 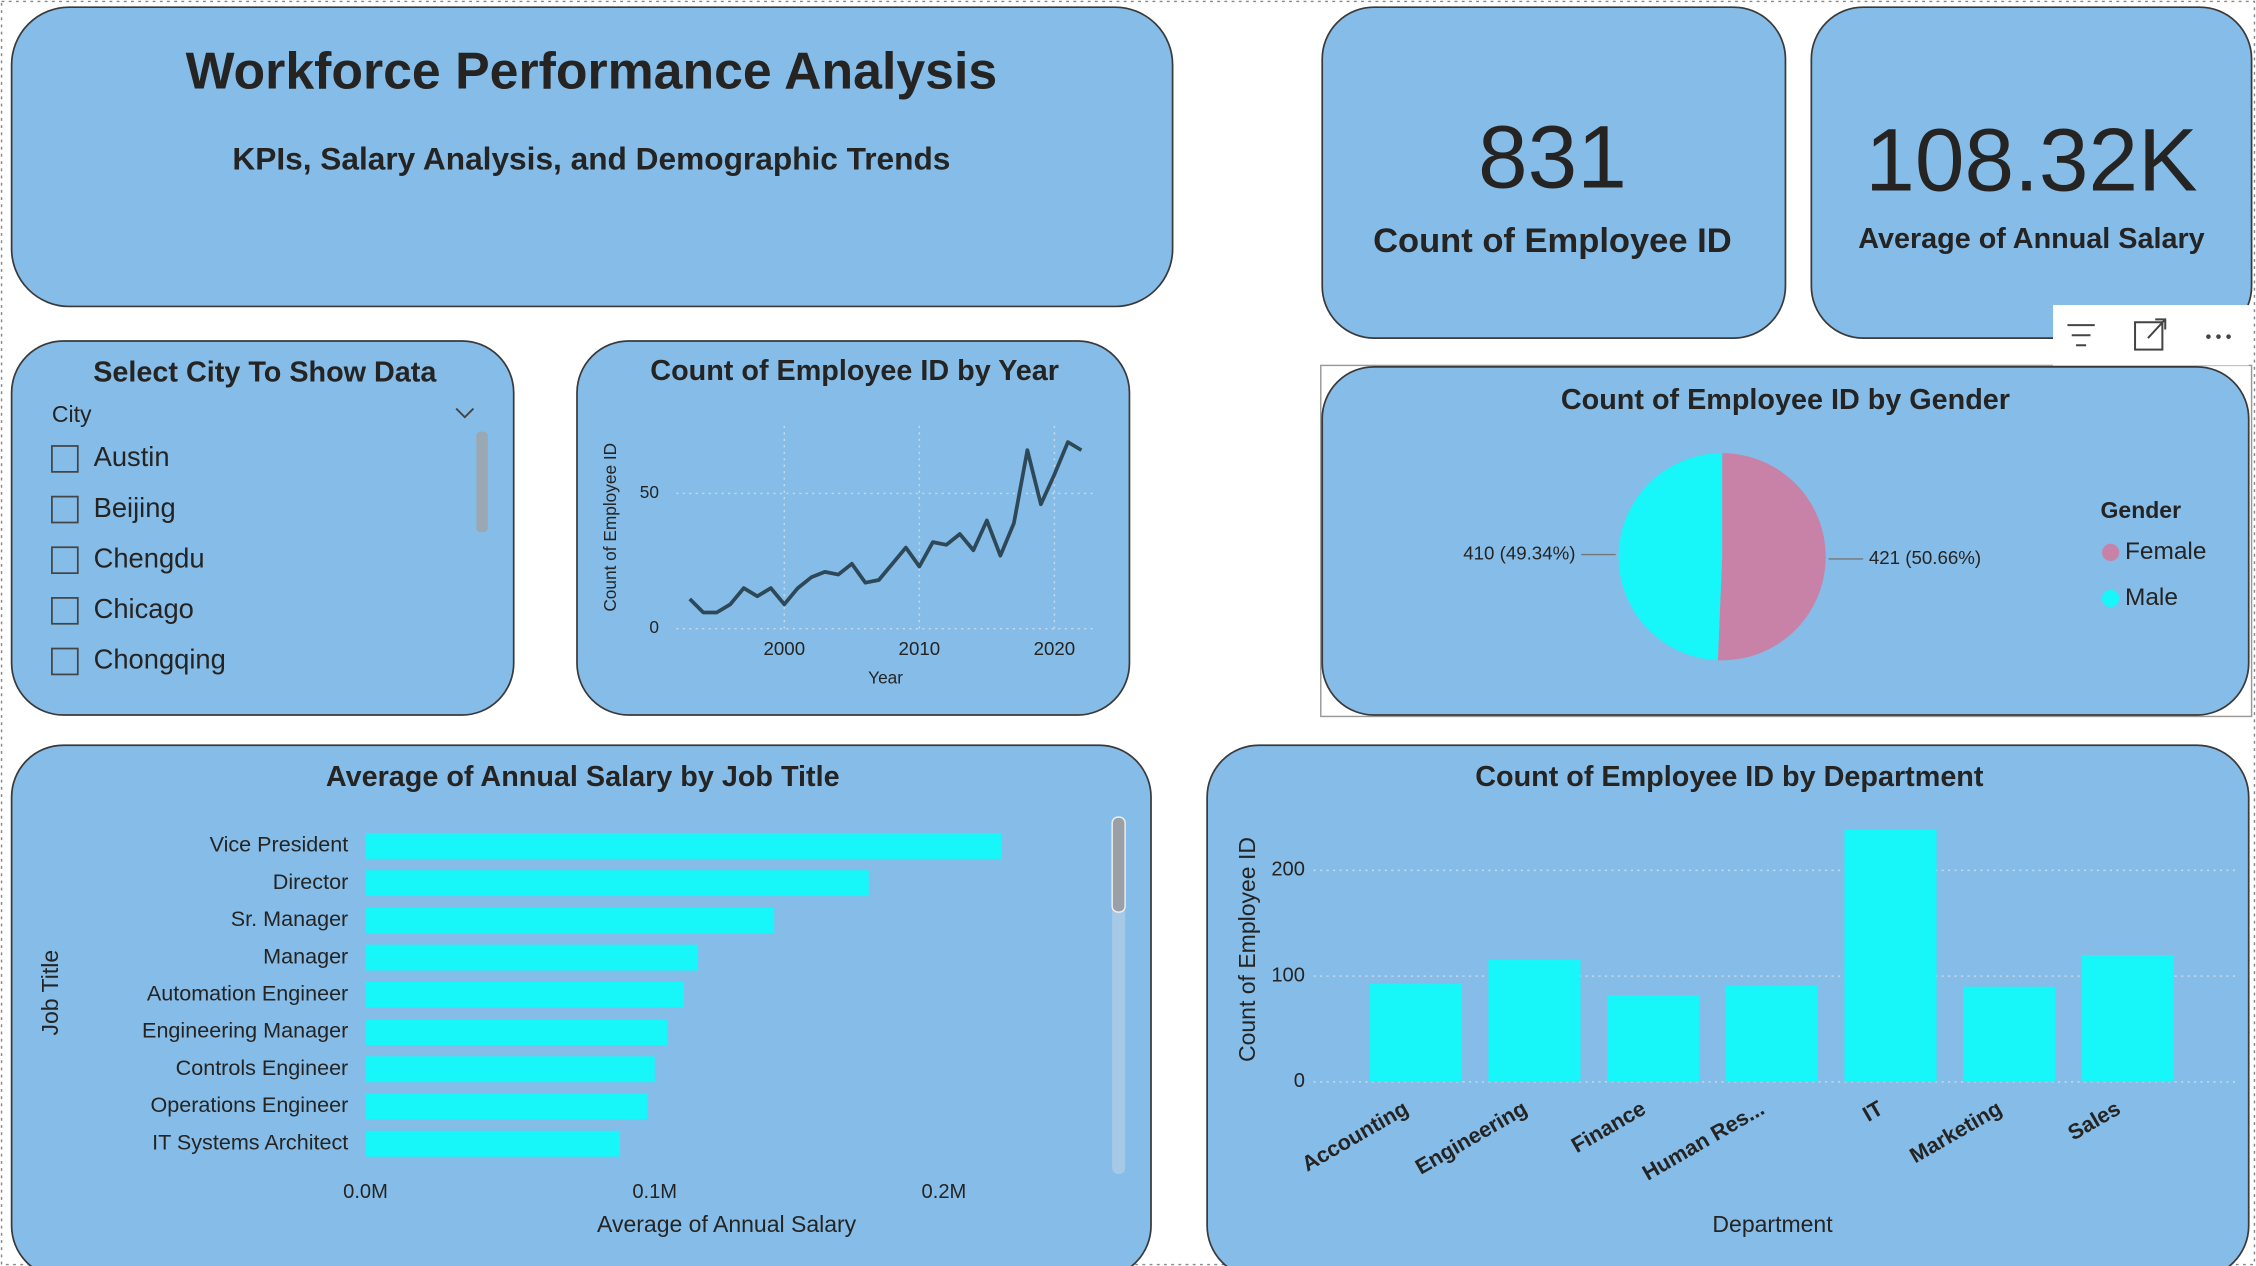 I want to click on y-tick-label: Sr. Manager, so click(x=289, y=918).